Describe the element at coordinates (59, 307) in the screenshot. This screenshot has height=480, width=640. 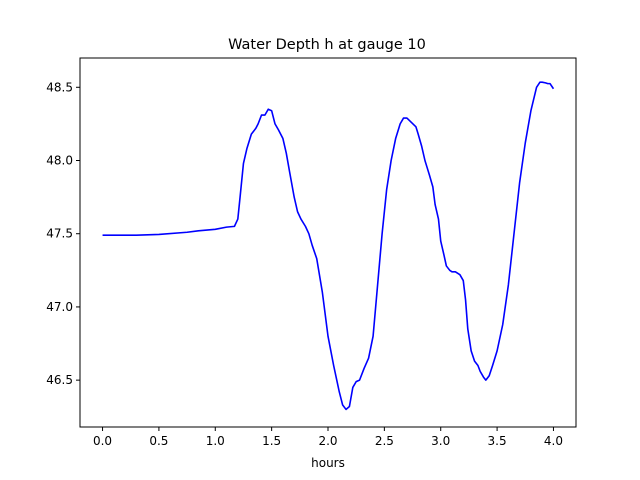
I see `y-tick-label: 47.0` at that location.